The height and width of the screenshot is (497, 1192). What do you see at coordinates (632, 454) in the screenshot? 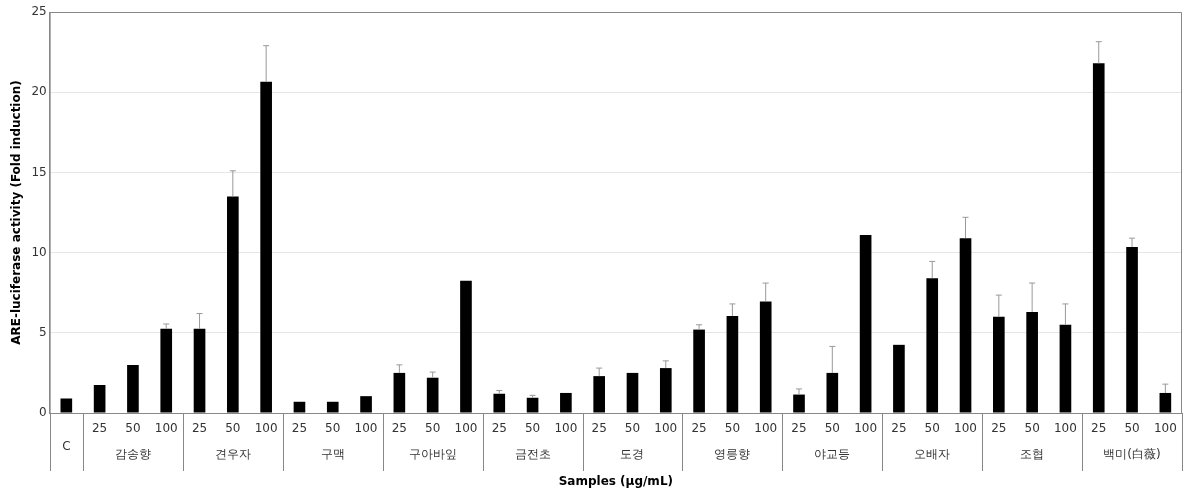
I see `text: 도경` at bounding box center [632, 454].